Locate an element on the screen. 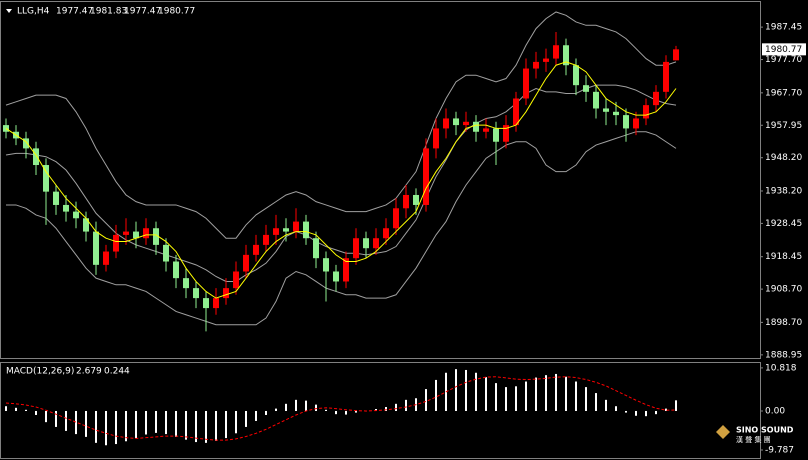  y-tick-label: 1888.95 is located at coordinates (783, 355).